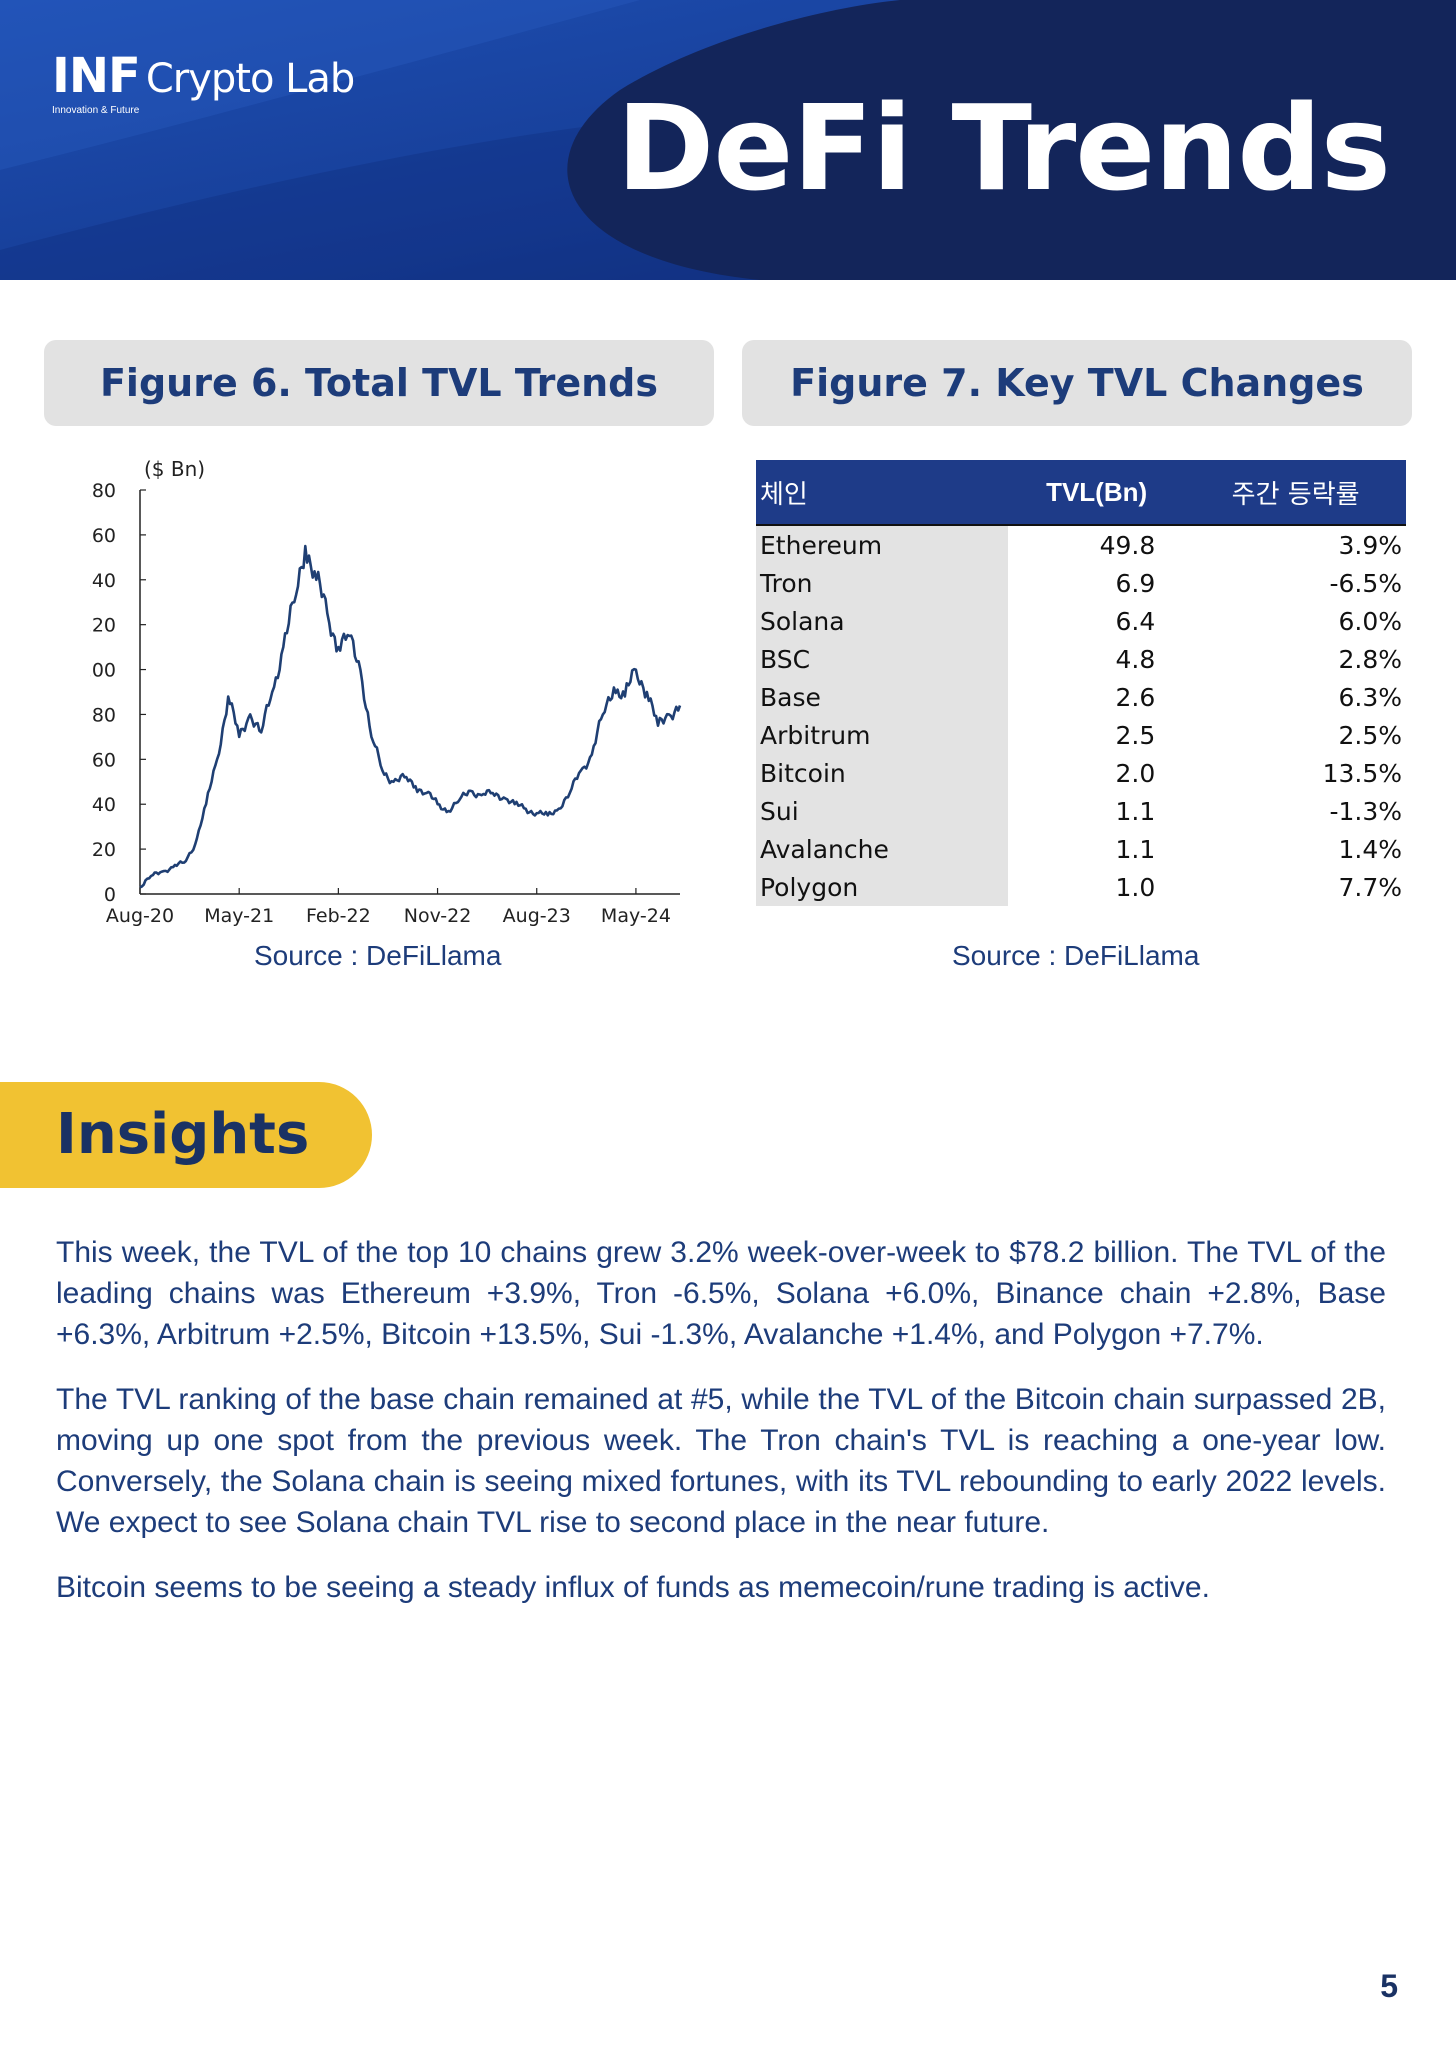  Describe the element at coordinates (140, 916) in the screenshot. I see `x-tick-label: Aug-20` at that location.